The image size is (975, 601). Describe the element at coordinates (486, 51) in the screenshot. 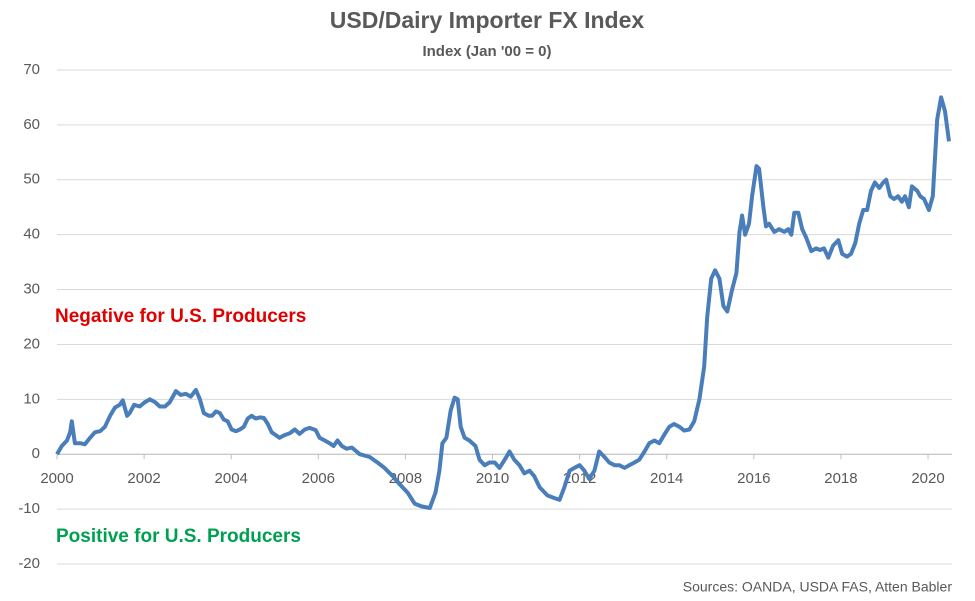

I see `chart-subtitle: Index (Jan '00 = 0)` at that location.